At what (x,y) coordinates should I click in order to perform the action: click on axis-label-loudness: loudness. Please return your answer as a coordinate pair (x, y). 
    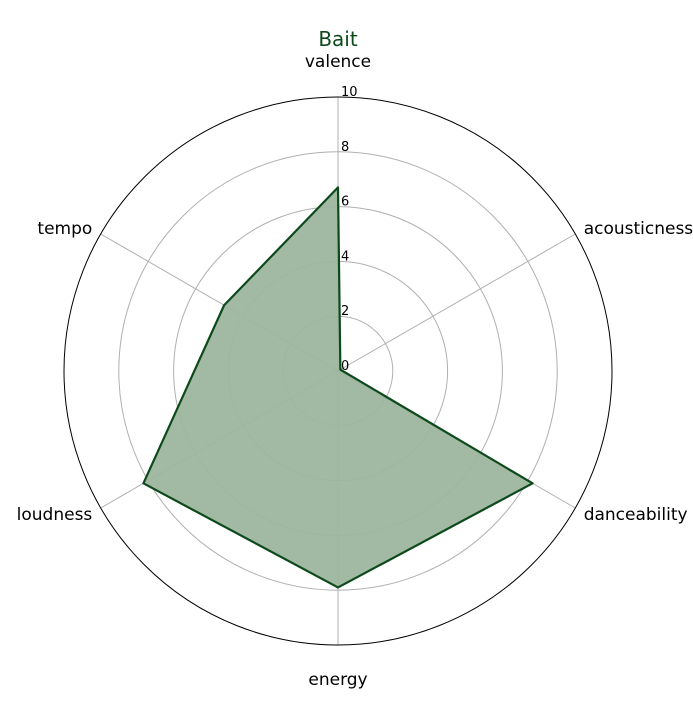
    Looking at the image, I should click on (55, 515).